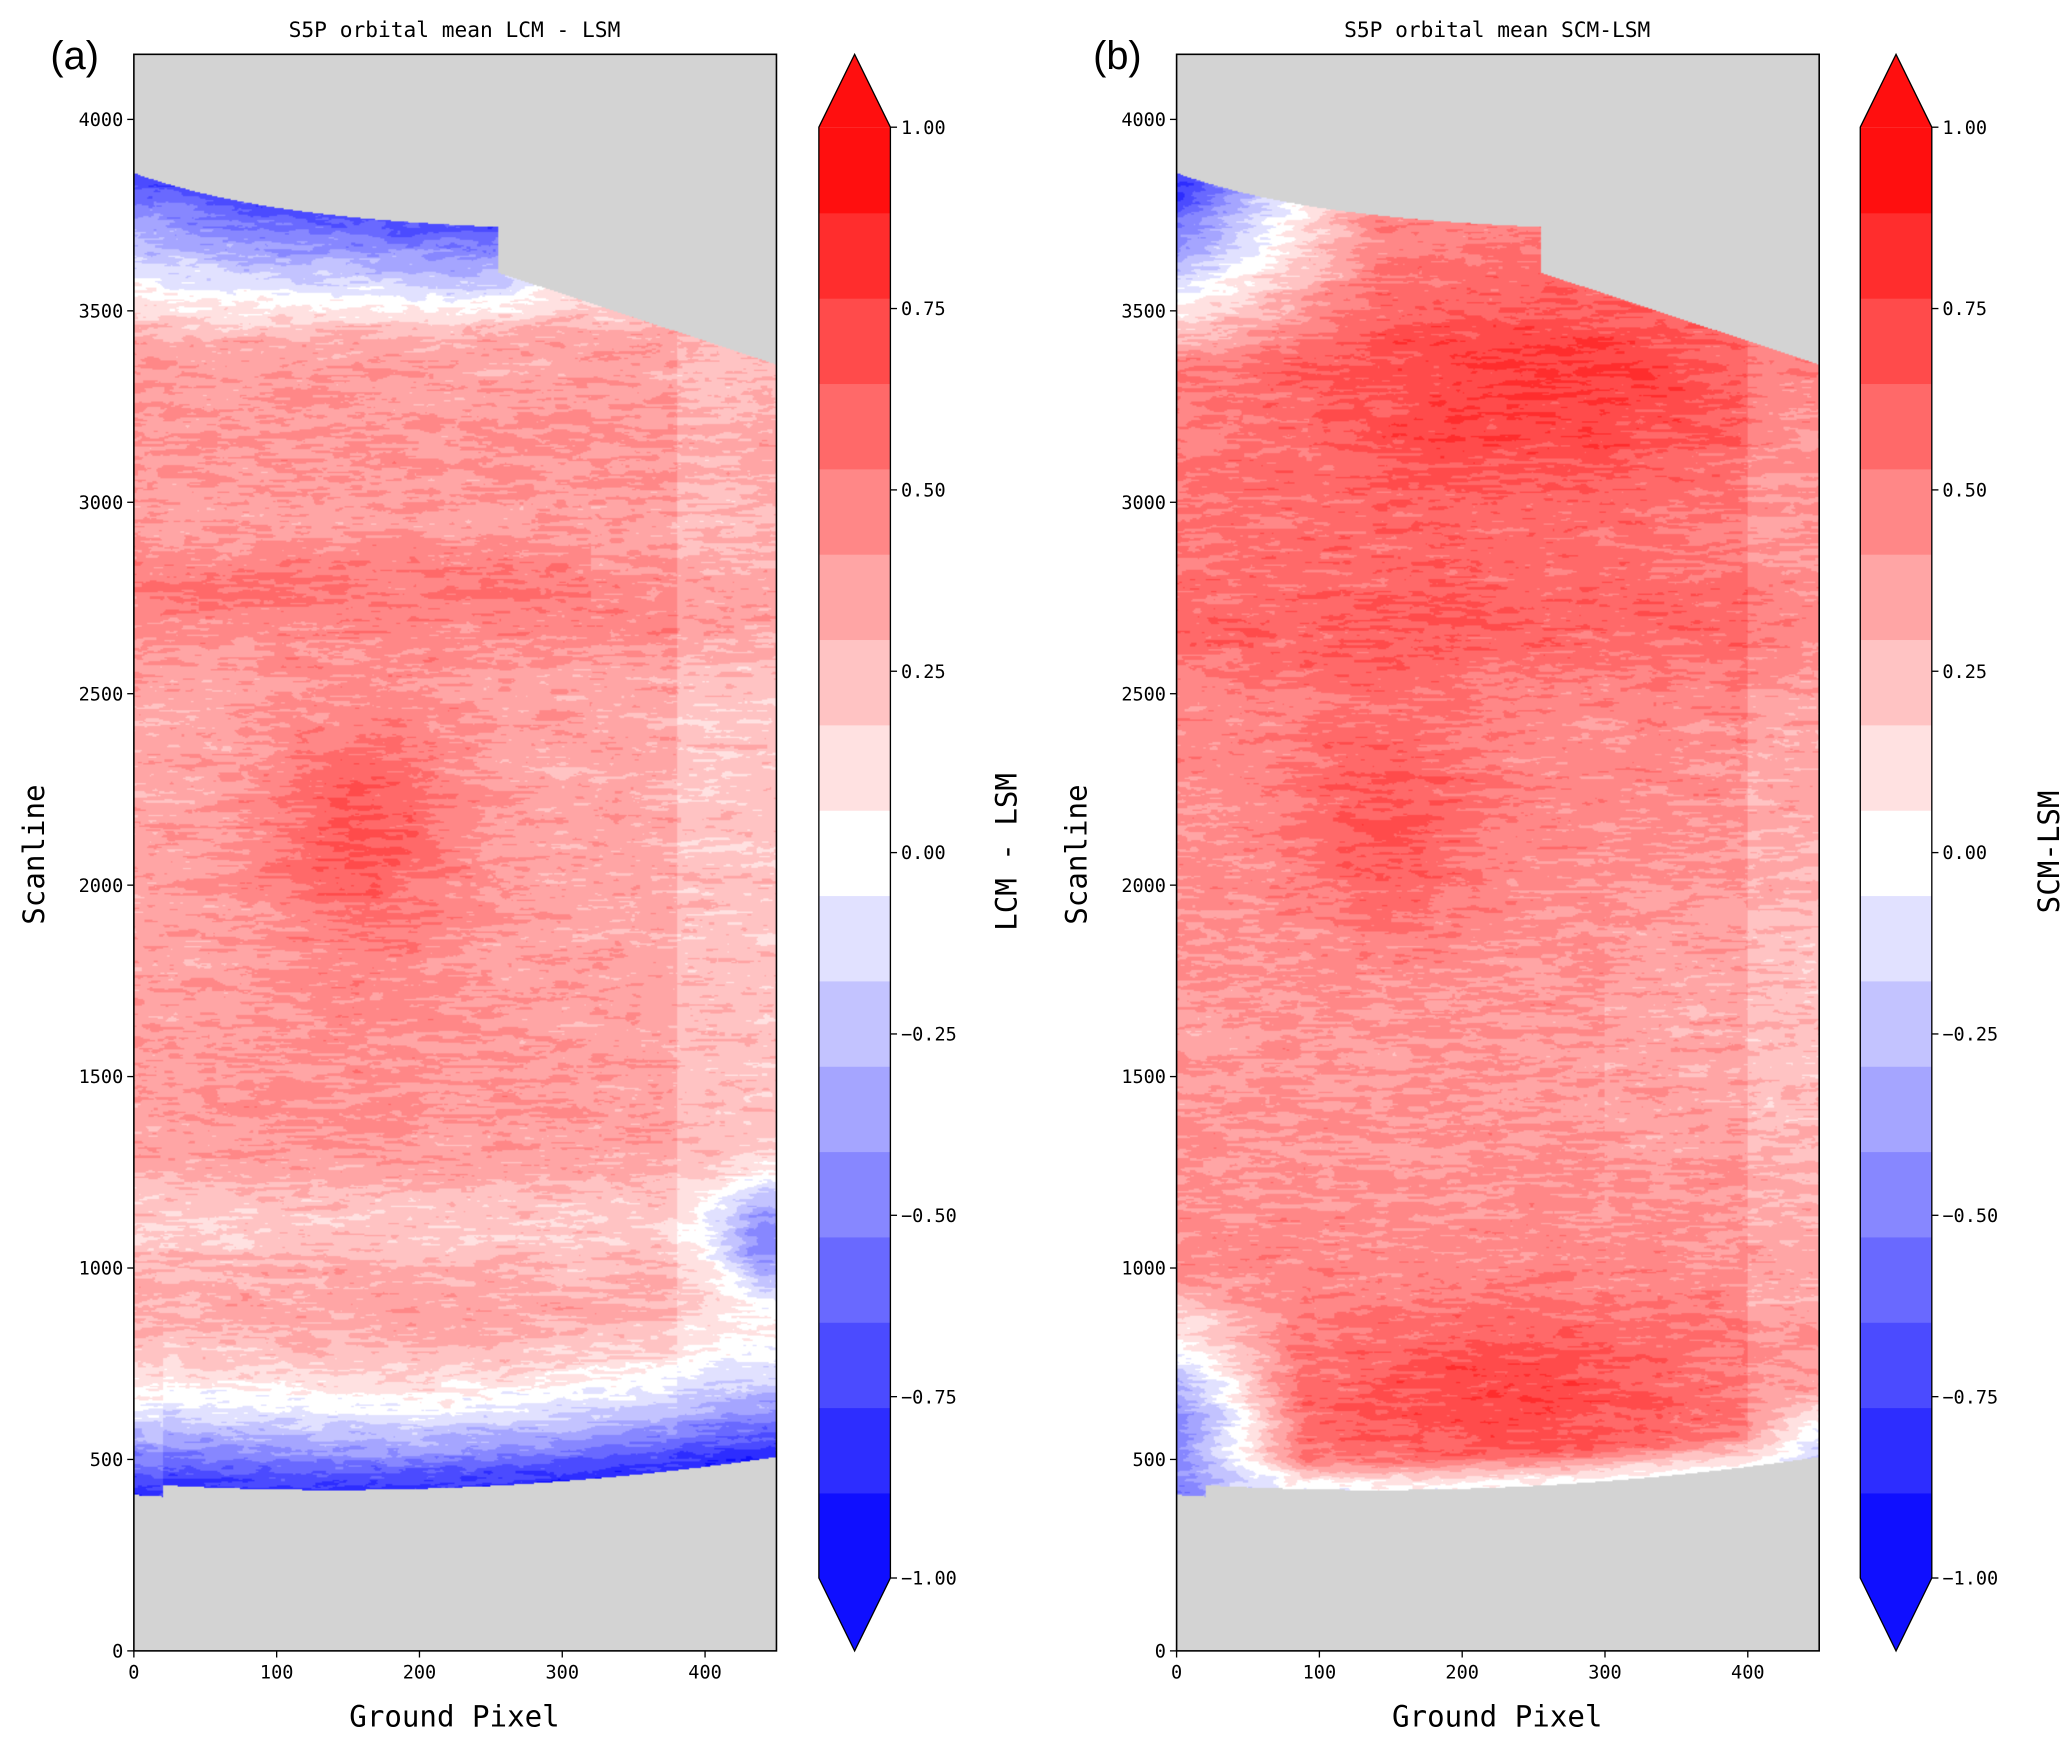  What do you see at coordinates (455, 29) in the screenshot?
I see `chart-title: S5P orbital mean LCM - LSM` at bounding box center [455, 29].